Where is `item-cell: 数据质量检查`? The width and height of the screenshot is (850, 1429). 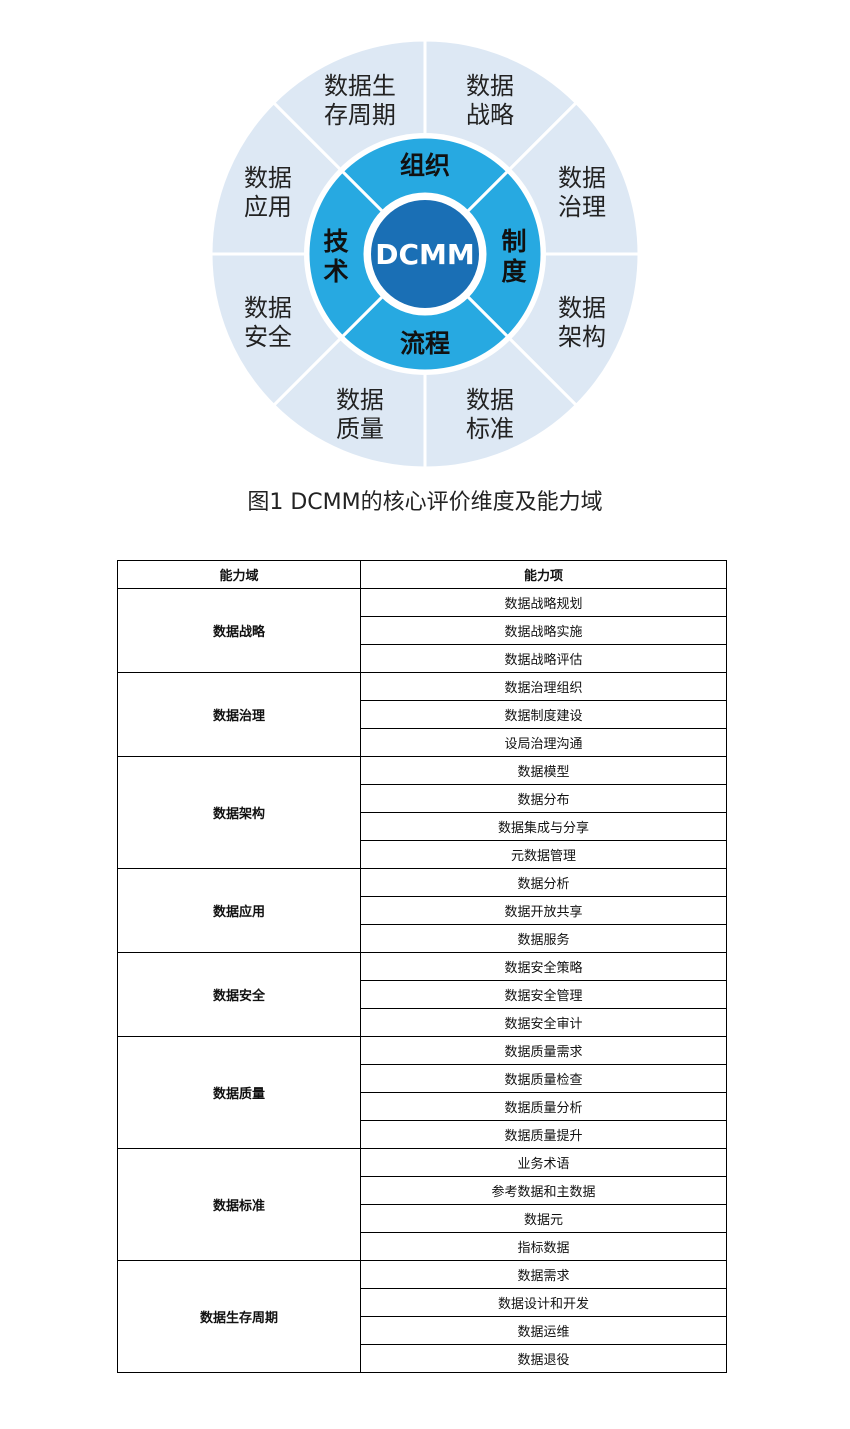
item-cell: 数据质量检查 is located at coordinates (543, 1078).